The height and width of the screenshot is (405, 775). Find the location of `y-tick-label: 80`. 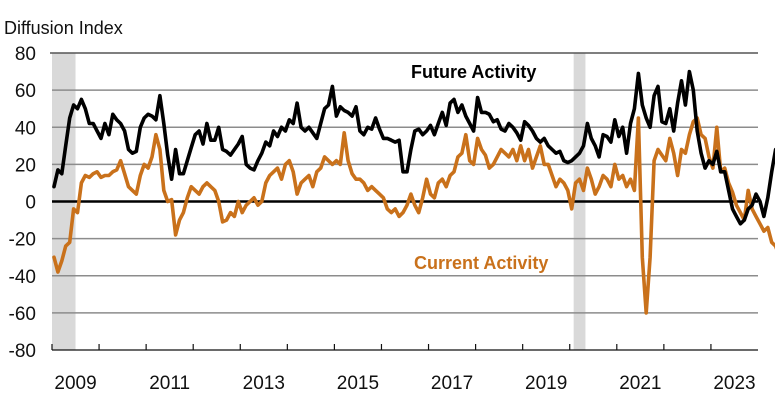

y-tick-label: 80 is located at coordinates (25, 54).